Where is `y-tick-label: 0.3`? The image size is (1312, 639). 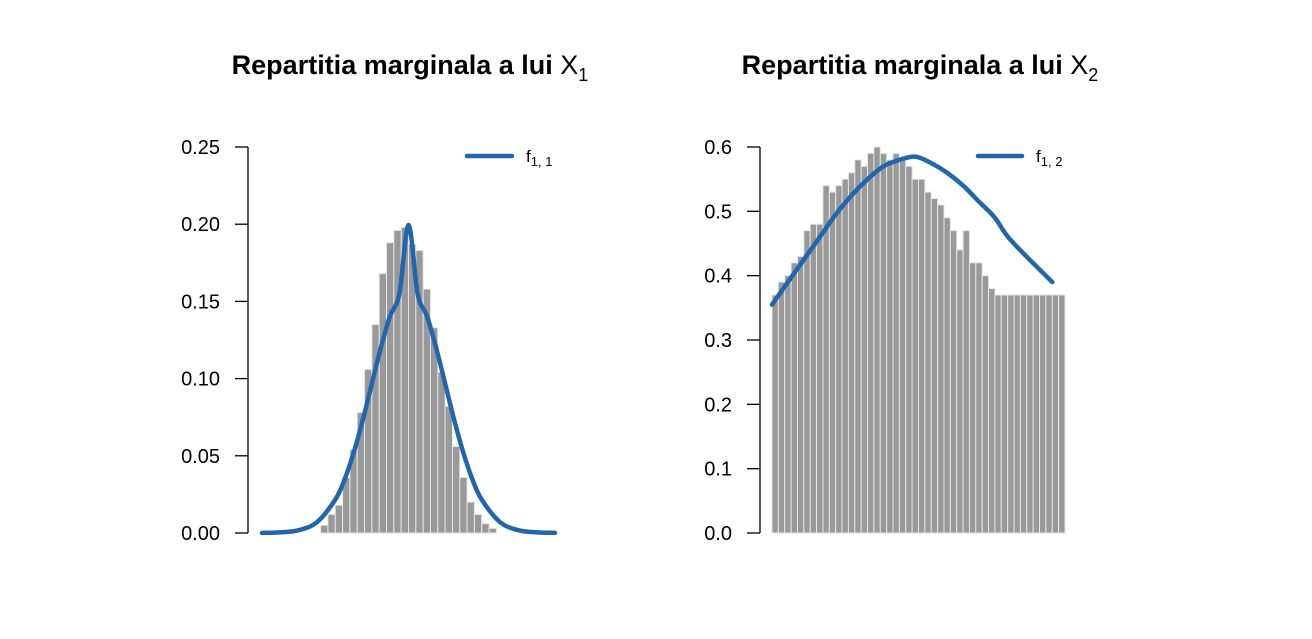 y-tick-label: 0.3 is located at coordinates (718, 341).